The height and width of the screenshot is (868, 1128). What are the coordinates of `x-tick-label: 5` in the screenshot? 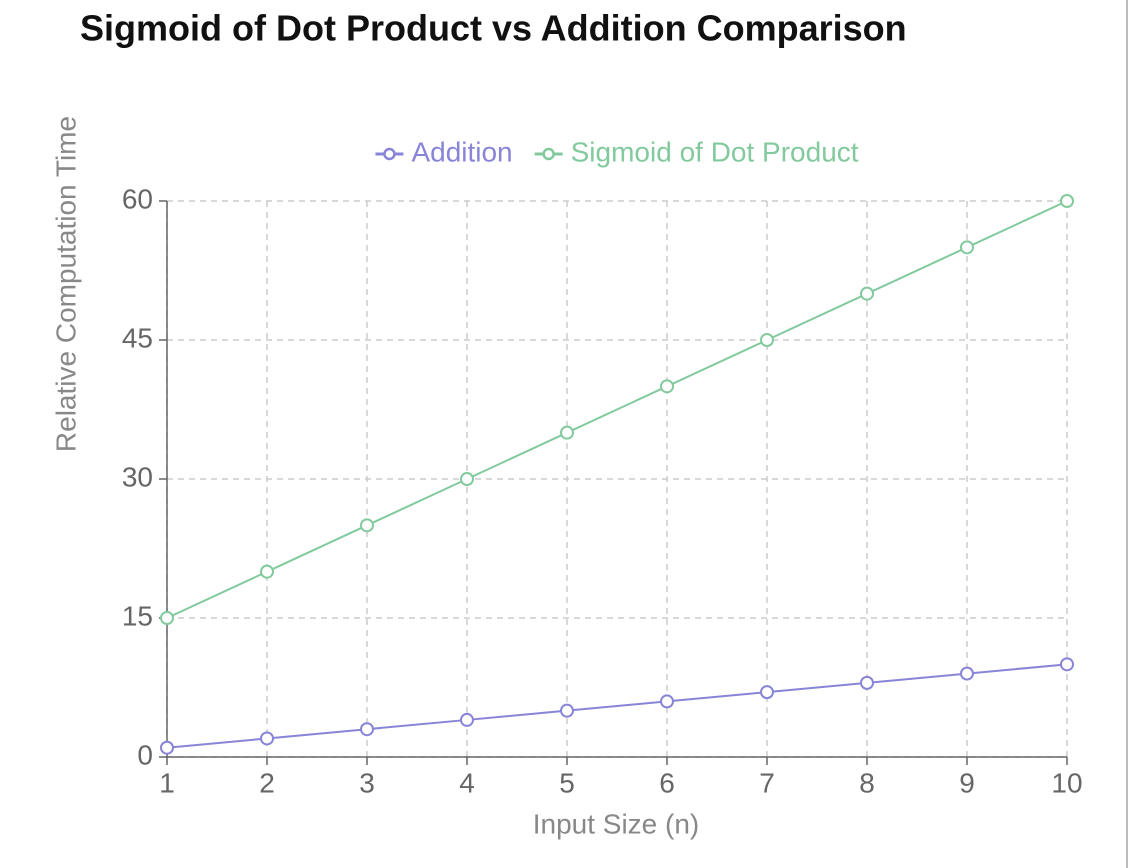 It's located at (567, 782).